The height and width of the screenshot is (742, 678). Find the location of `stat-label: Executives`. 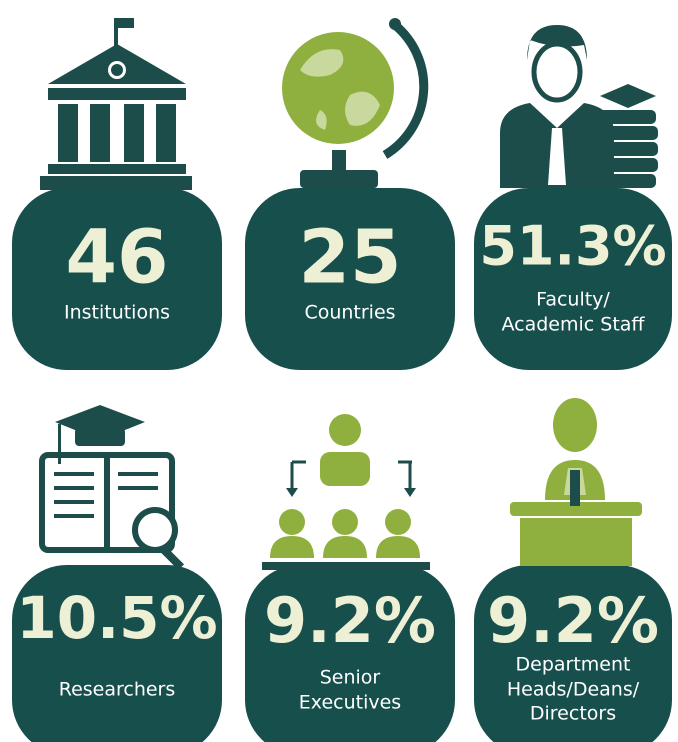

stat-label: Executives is located at coordinates (350, 703).